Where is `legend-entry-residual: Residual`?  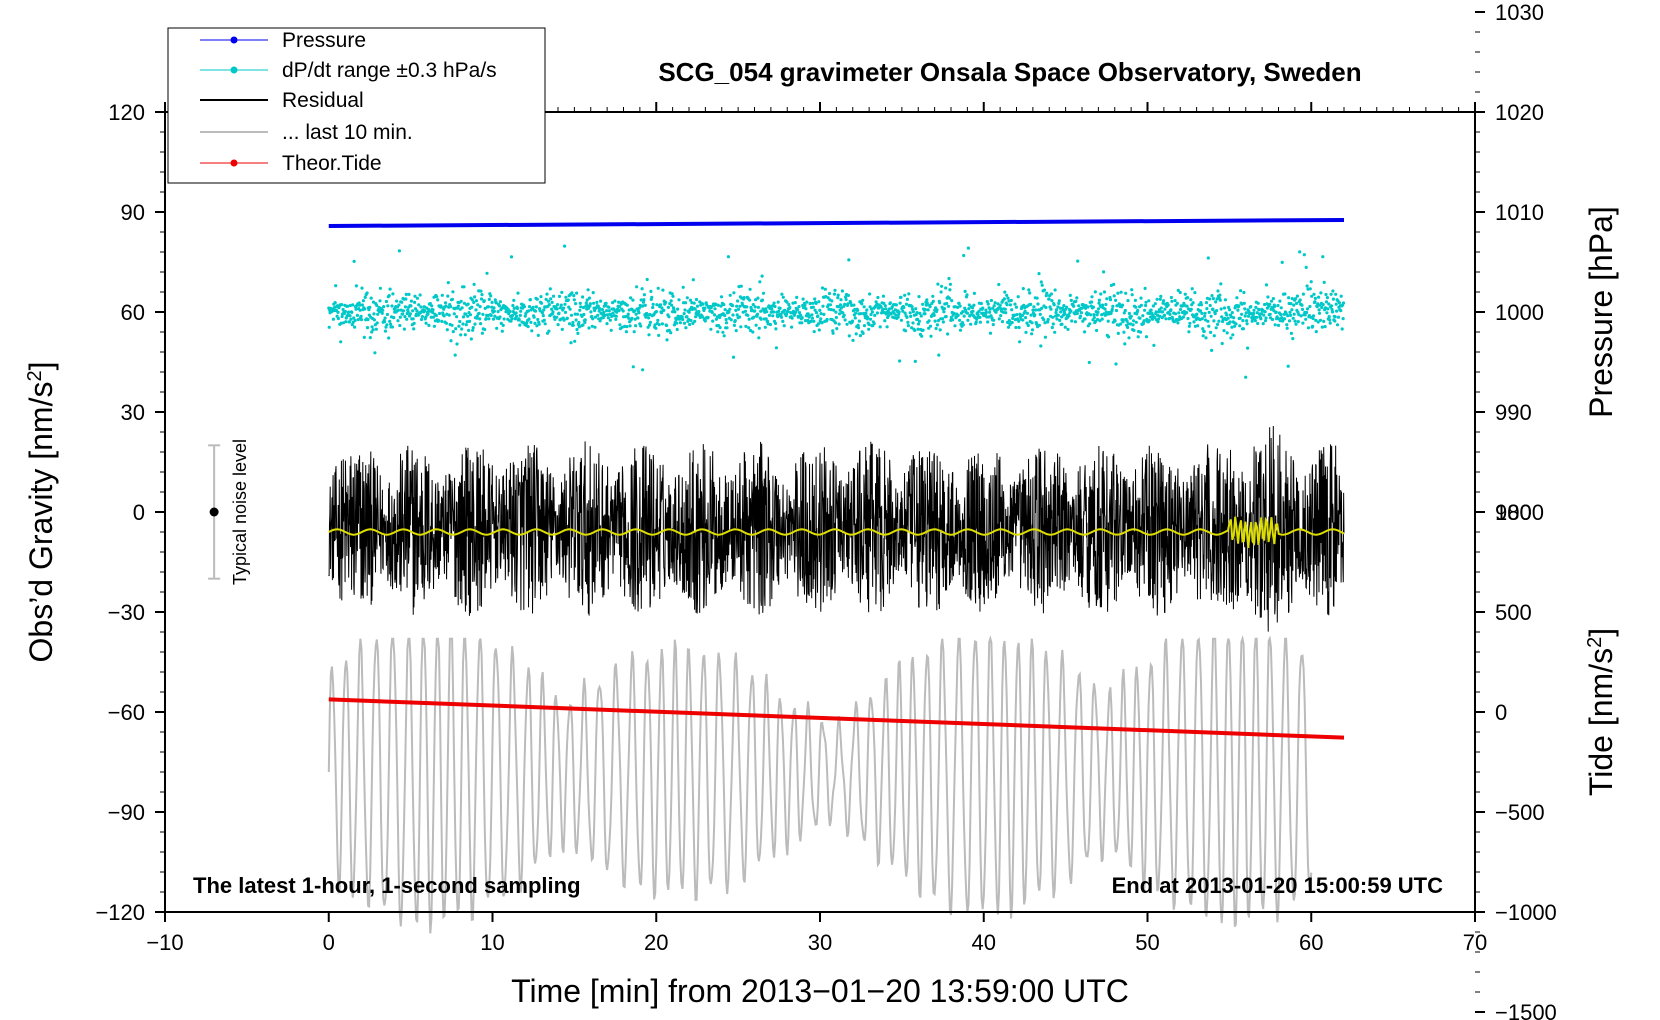
legend-entry-residual: Residual is located at coordinates (282, 100).